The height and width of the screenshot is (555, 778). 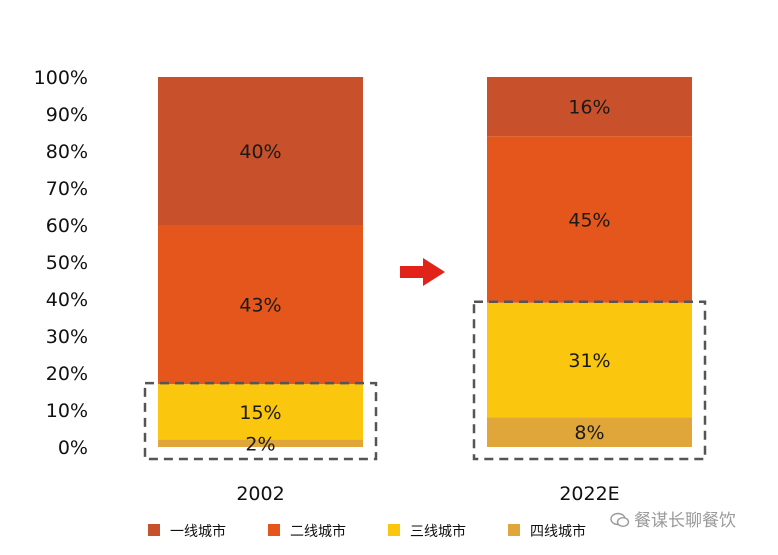 I want to click on data-label: 31%, so click(x=589, y=361).